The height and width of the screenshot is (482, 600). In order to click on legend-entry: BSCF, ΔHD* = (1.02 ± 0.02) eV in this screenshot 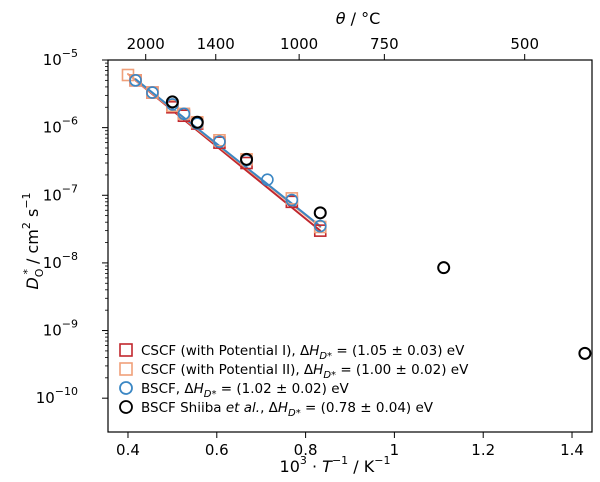, I will do `click(245, 390)`.